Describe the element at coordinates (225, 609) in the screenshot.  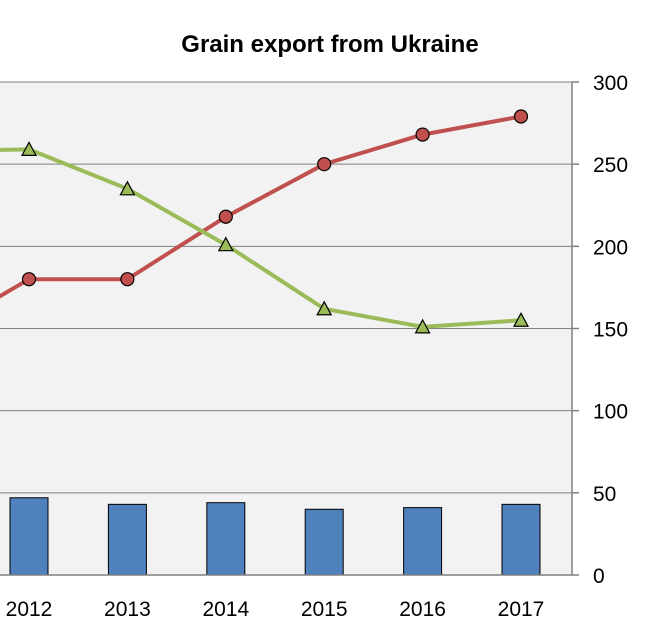
I see `x-tick-label: 2014` at that location.